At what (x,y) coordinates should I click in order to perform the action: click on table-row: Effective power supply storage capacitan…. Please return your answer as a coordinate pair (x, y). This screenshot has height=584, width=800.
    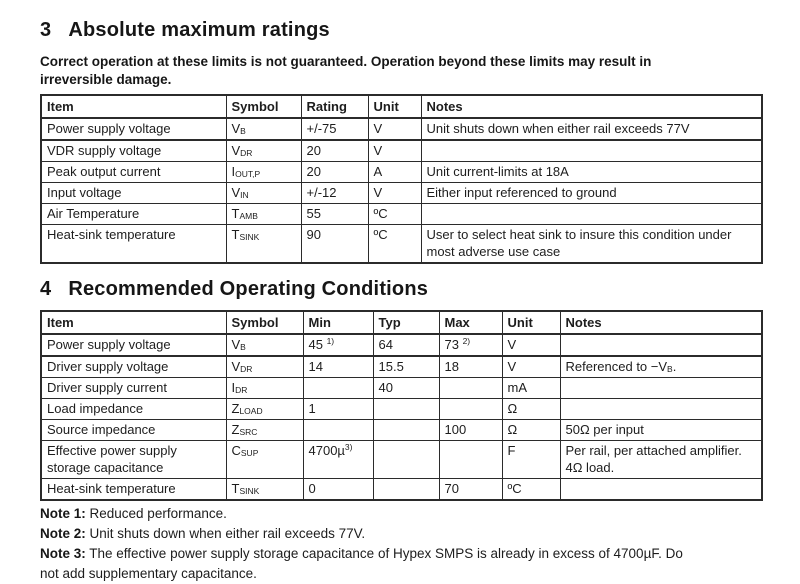
    Looking at the image, I should click on (401, 459).